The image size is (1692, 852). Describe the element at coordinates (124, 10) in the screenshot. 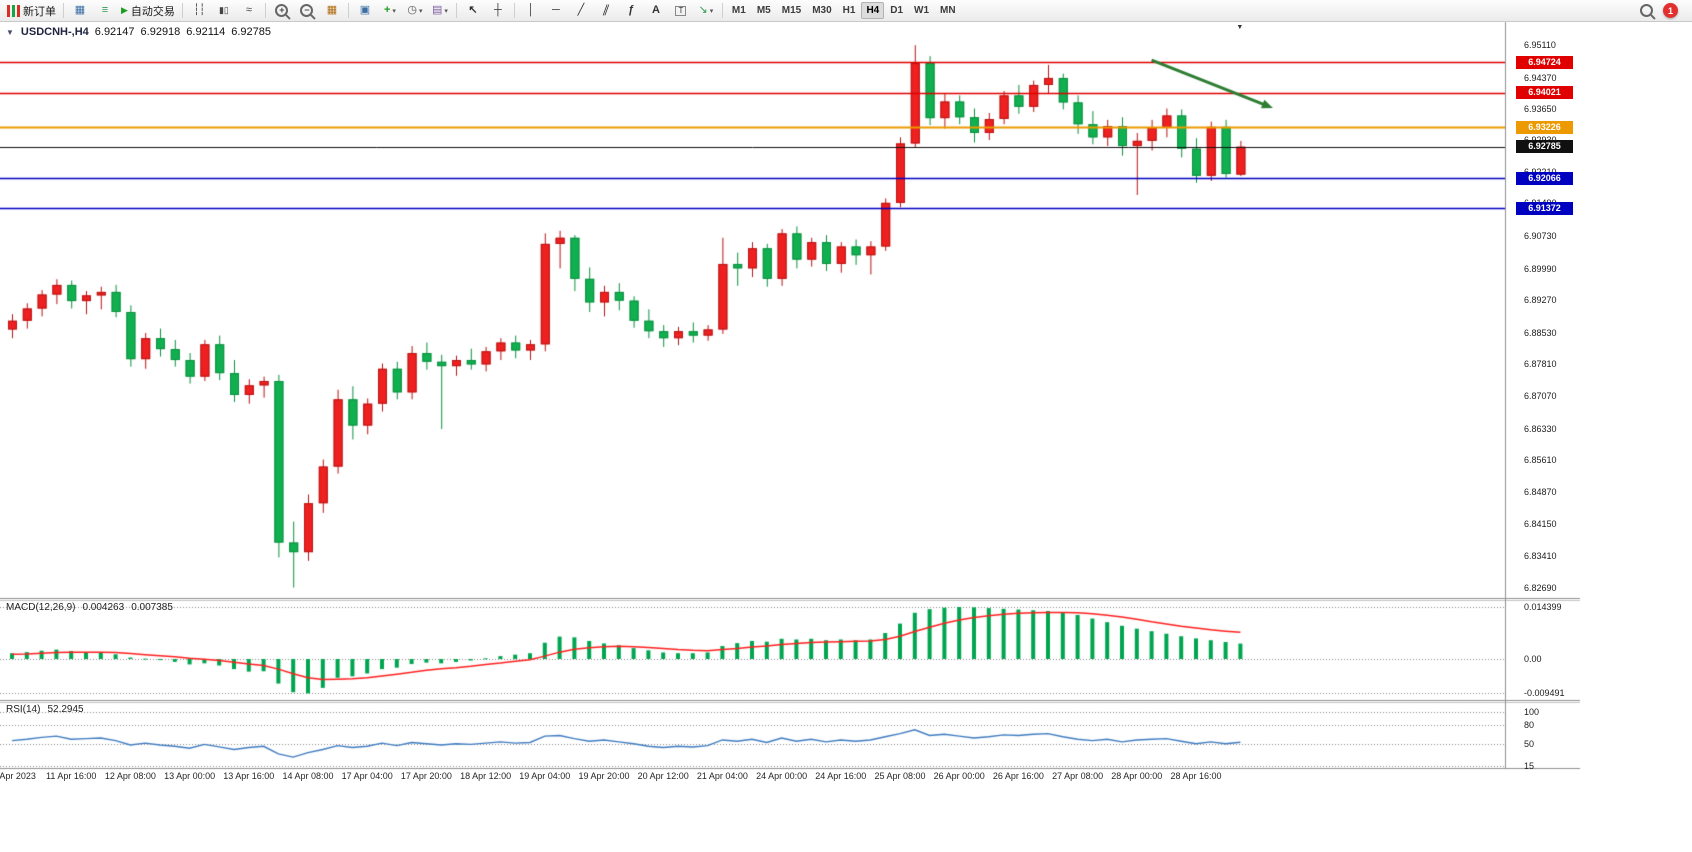

I see `autotrade-play-icon: ▶` at that location.